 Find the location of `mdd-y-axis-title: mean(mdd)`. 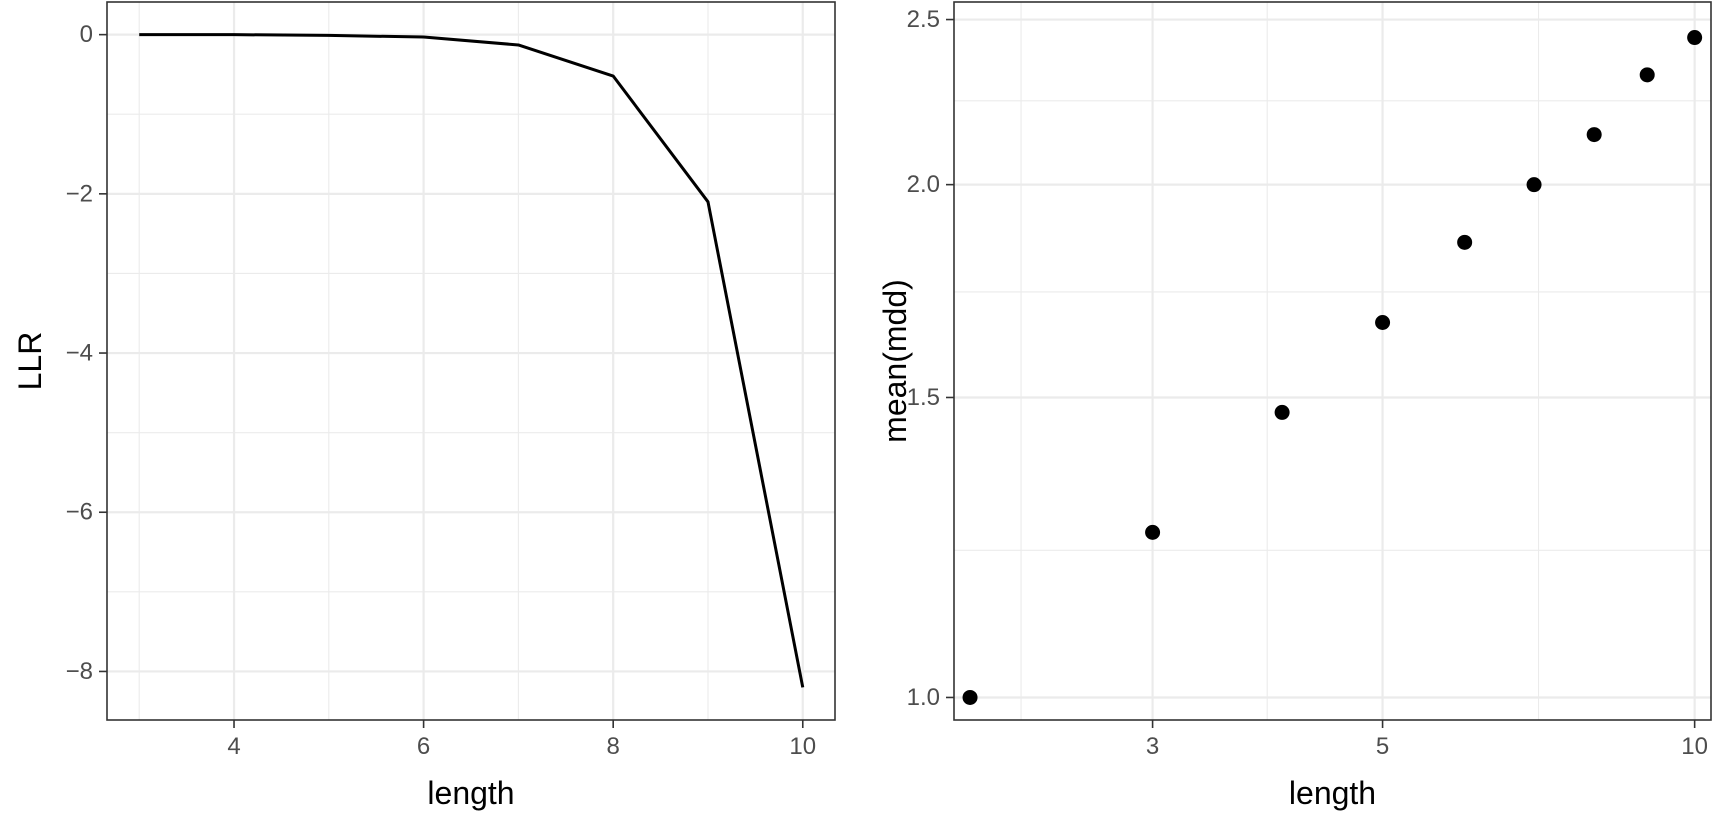

mdd-y-axis-title: mean(mdd) is located at coordinates (895, 361).